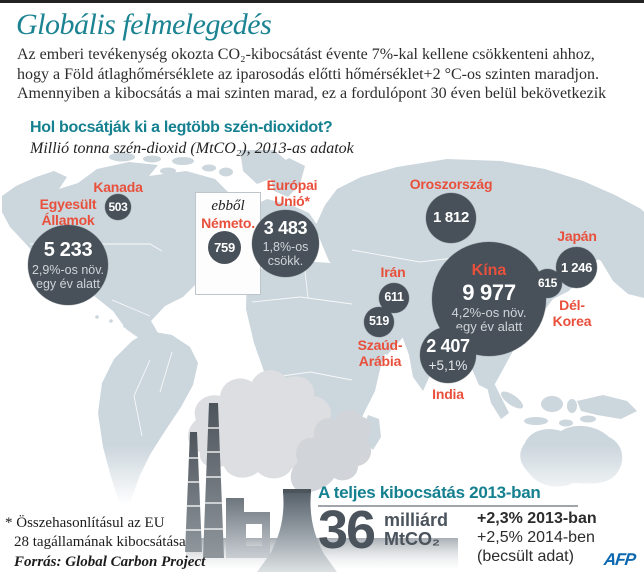  What do you see at coordinates (448, 365) in the screenshot?
I see `emission-note-india: +5,1%` at bounding box center [448, 365].